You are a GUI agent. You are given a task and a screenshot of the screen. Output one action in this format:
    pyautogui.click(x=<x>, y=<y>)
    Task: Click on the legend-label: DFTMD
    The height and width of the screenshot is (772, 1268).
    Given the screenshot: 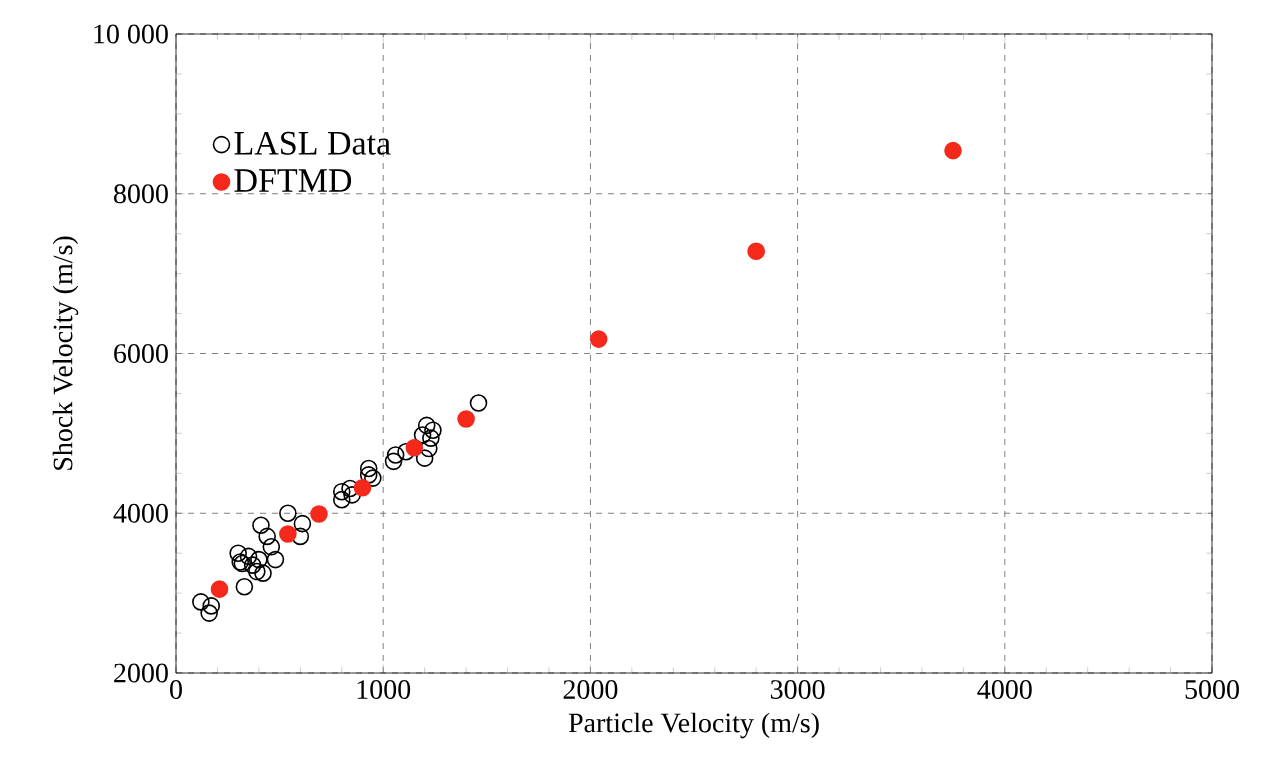 What is the action you would take?
    pyautogui.click(x=293, y=180)
    